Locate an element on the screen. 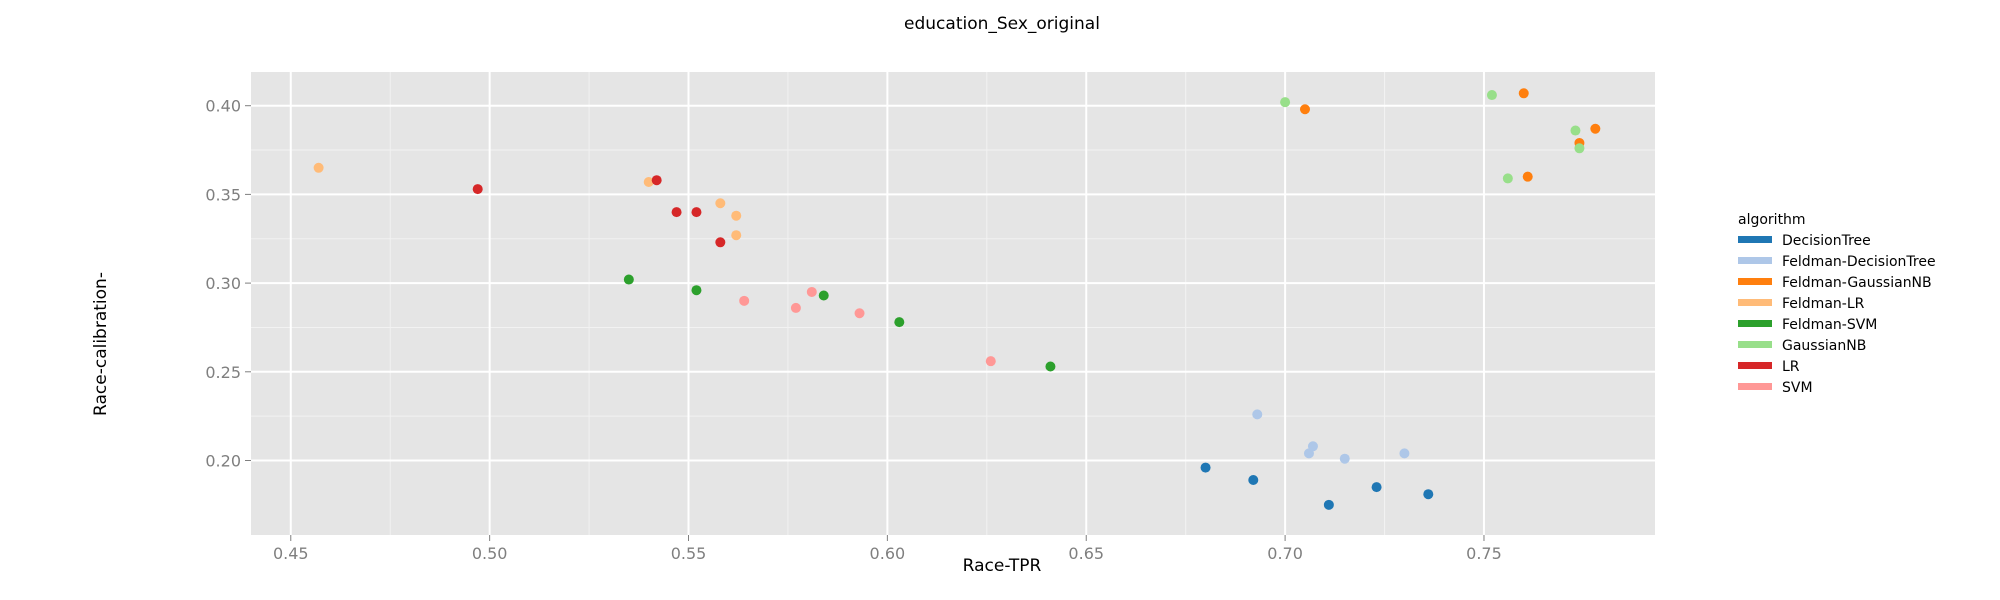 The height and width of the screenshot is (600, 2000). x-tick-label: 0.60 is located at coordinates (888, 553).